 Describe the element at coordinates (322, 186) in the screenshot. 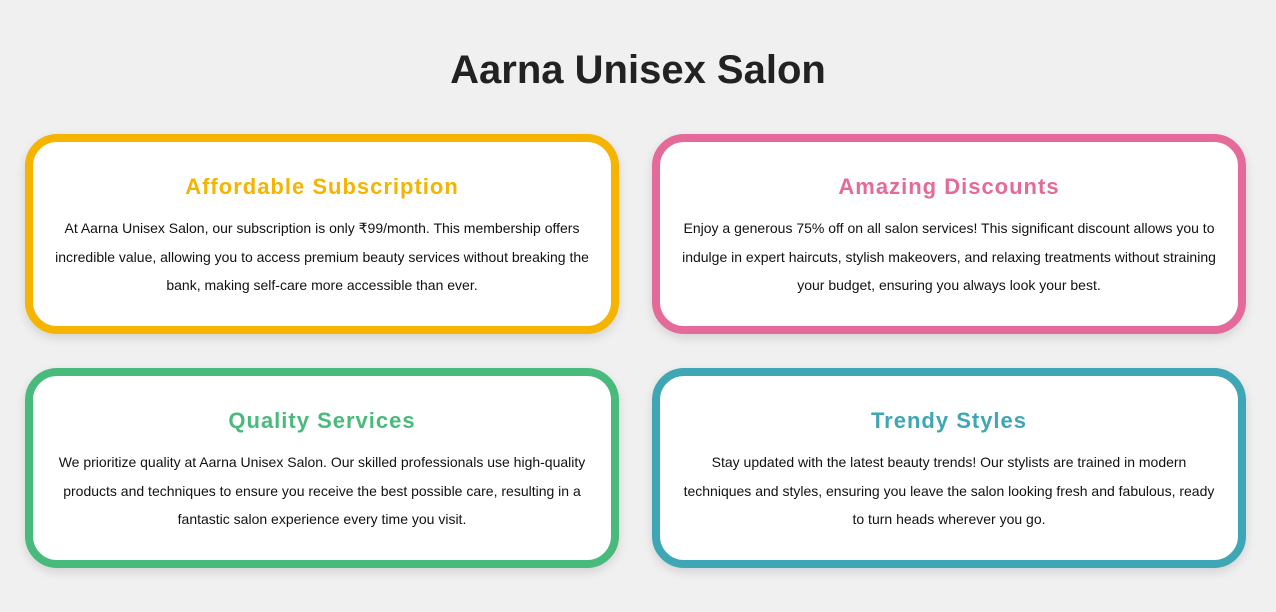

I see `card-title: Affordable Subscription` at that location.